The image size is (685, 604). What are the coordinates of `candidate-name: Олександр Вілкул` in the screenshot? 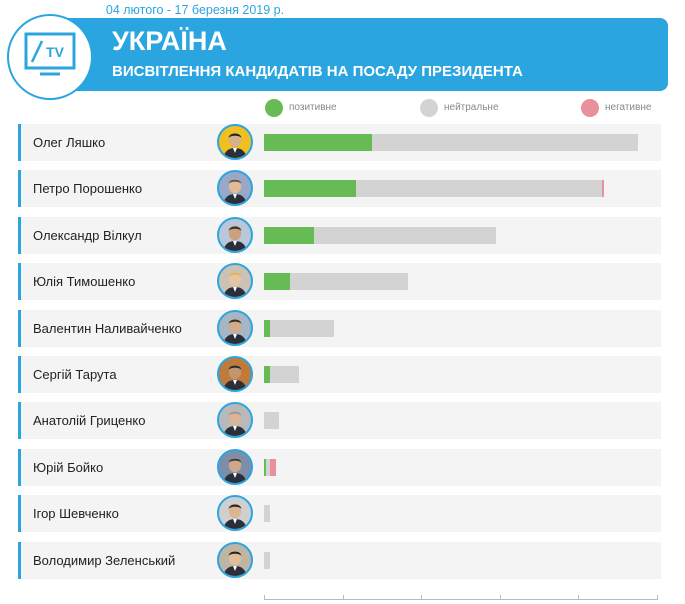 It's located at (87, 235).